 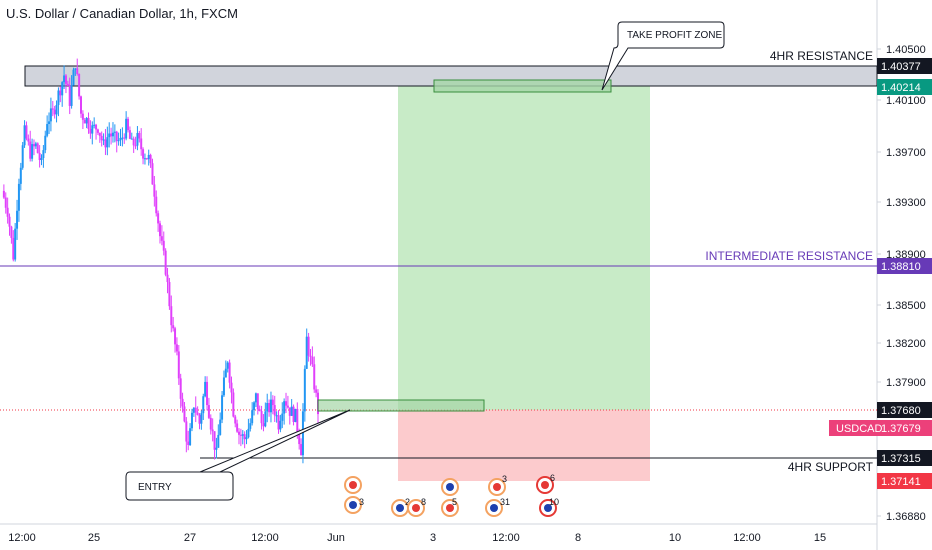 I want to click on take-profit-callout: TAKE PROFIT ZONE, so click(x=663, y=56).